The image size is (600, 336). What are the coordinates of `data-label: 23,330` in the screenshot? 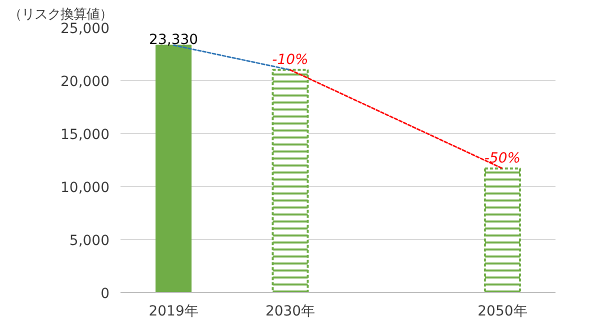 It's located at (173, 40).